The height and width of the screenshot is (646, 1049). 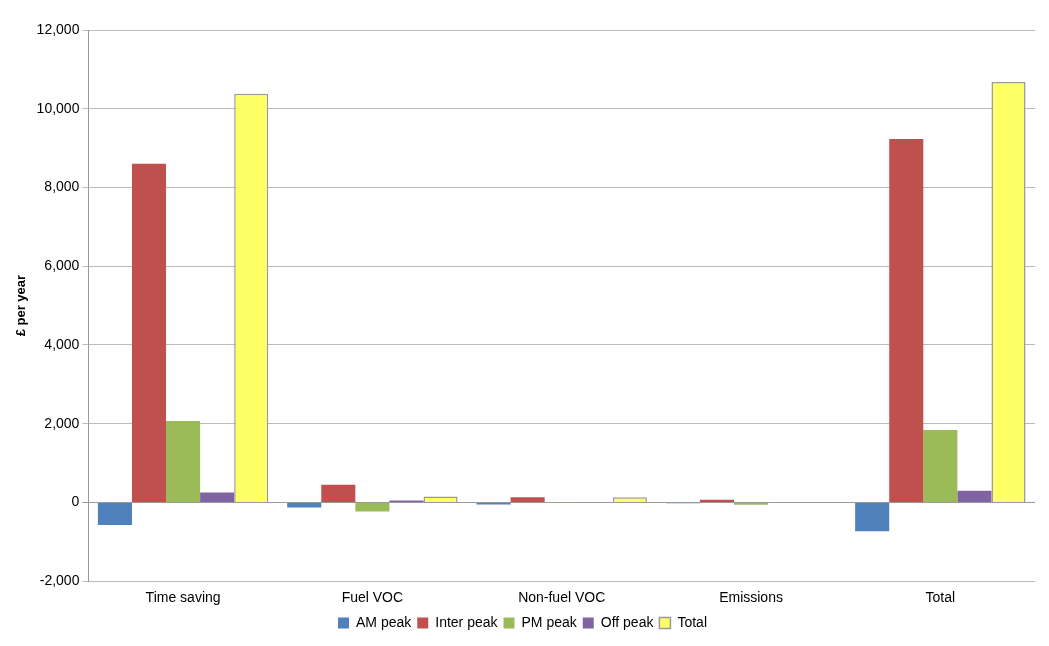 What do you see at coordinates (59, 580) in the screenshot?
I see `y-tick-label: -2,000` at bounding box center [59, 580].